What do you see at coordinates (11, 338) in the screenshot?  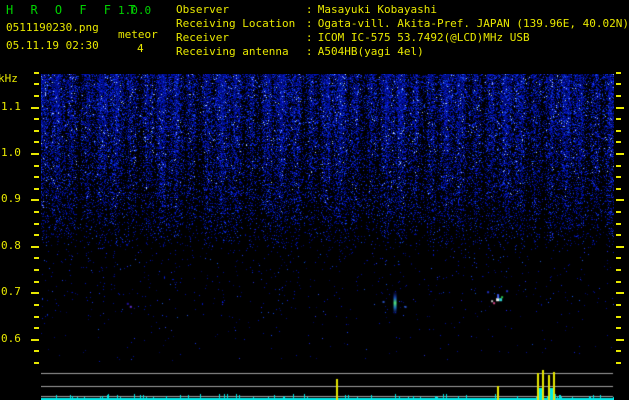 I see `y-tick-label: 0.6` at bounding box center [11, 338].